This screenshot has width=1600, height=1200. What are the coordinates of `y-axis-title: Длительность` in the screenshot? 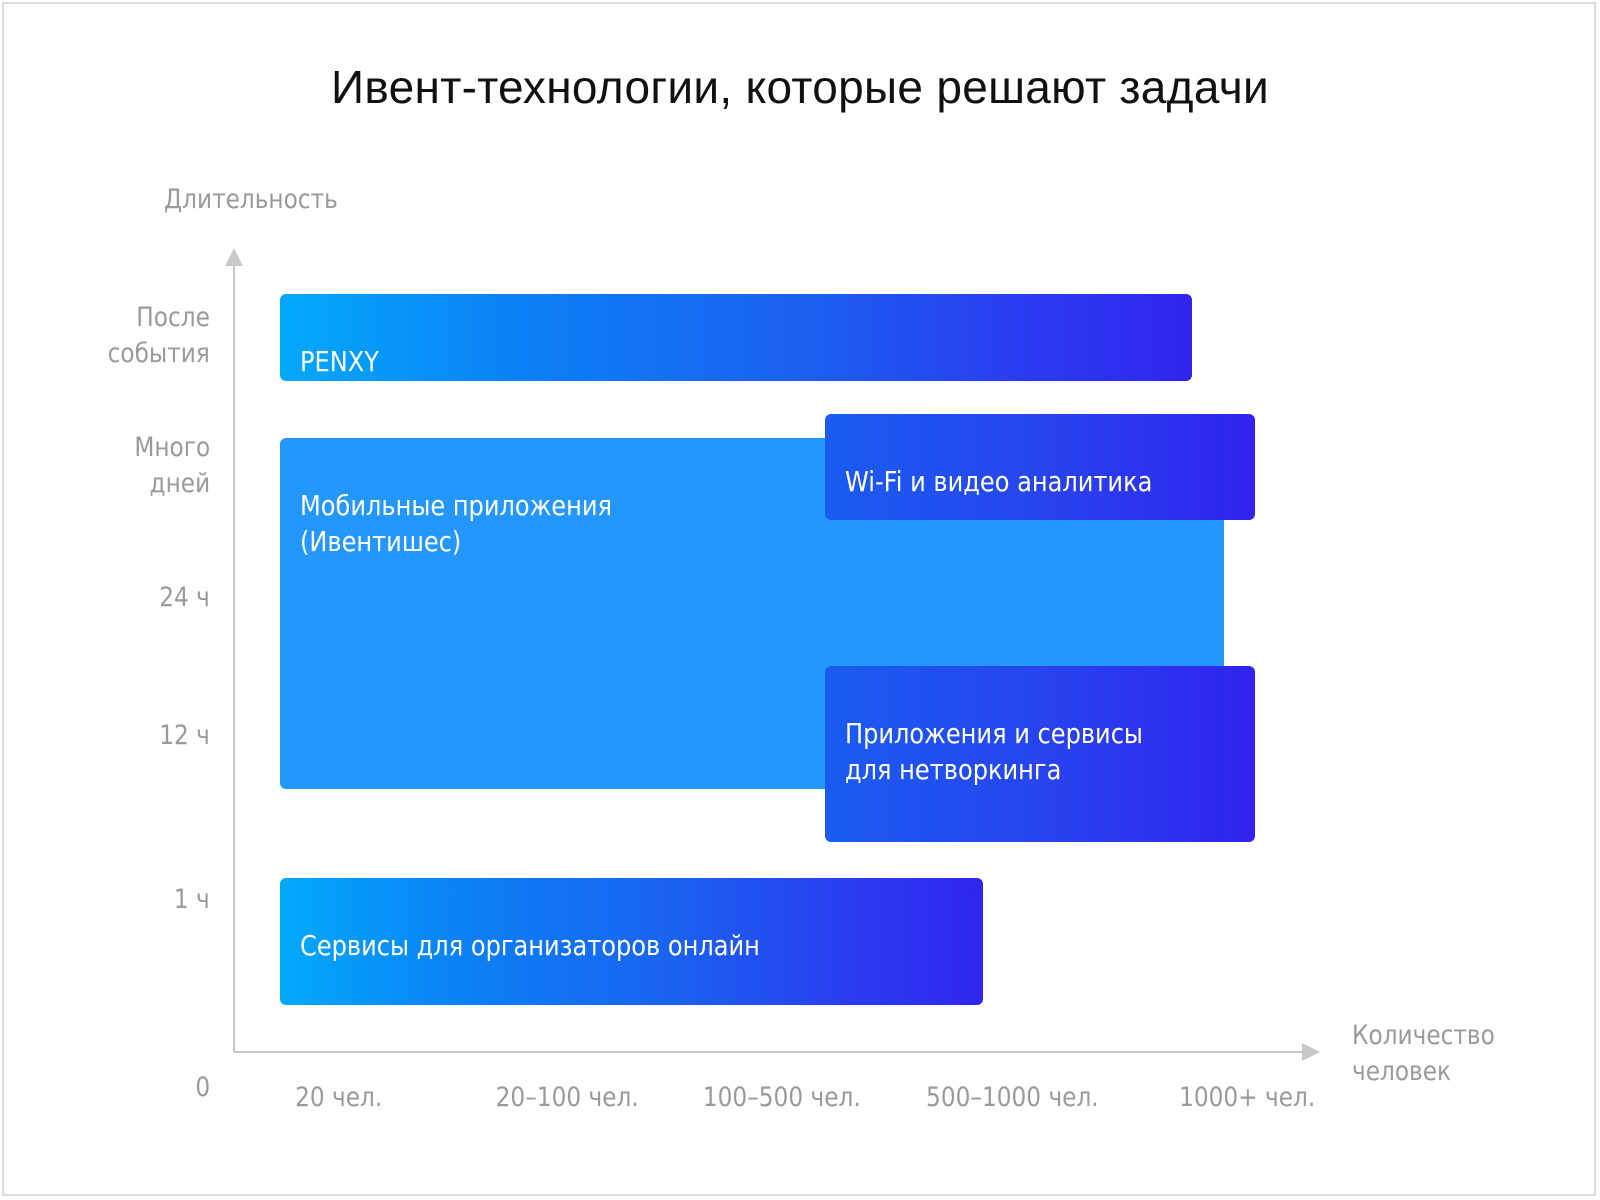 It's located at (251, 199).